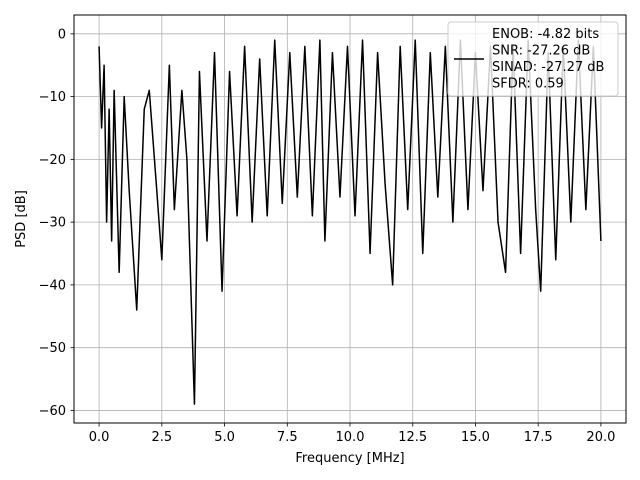 This screenshot has height=480, width=640. What do you see at coordinates (528, 84) in the screenshot?
I see `legend-sfdr: SFDR: 0.59` at bounding box center [528, 84].